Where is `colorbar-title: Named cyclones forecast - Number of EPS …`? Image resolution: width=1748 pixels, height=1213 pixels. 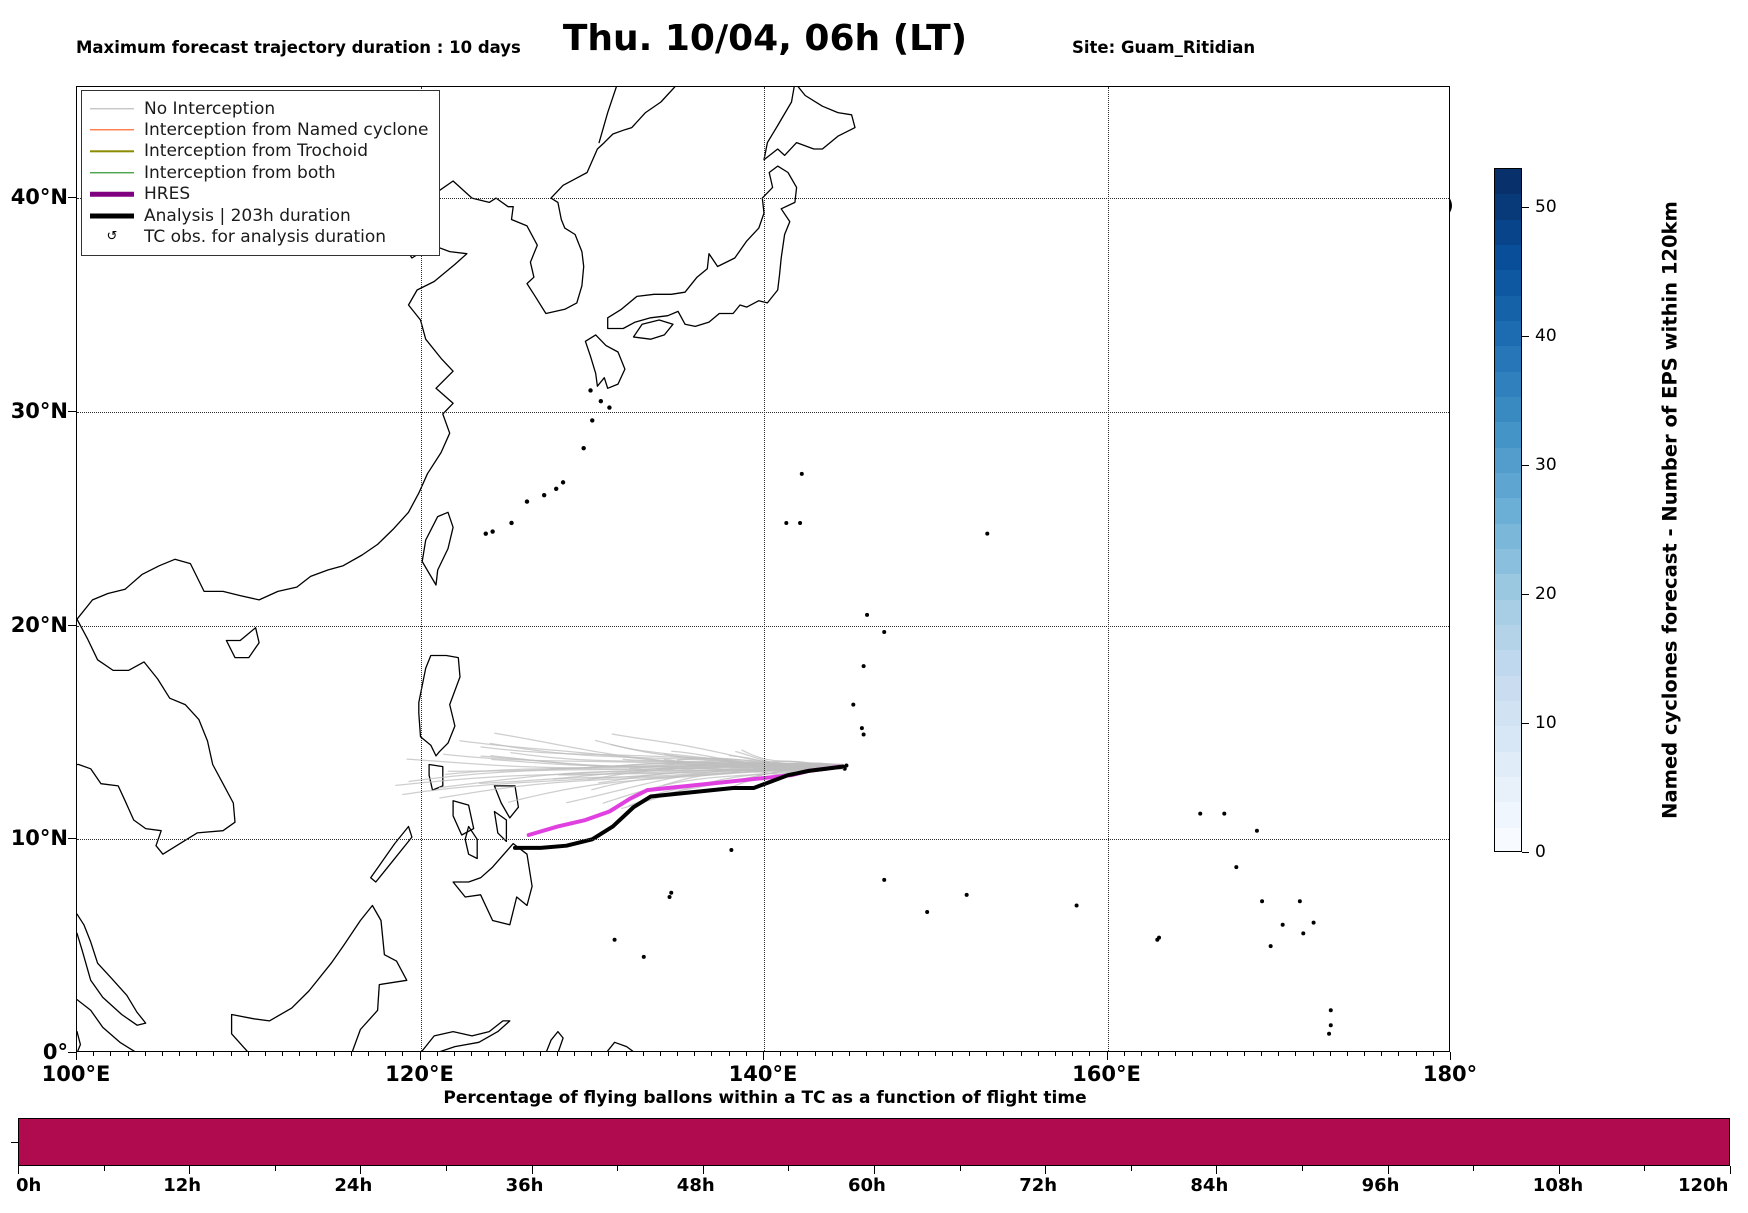 colorbar-title: Named cyclones forecast - Number of EPS … is located at coordinates (1670, 510).